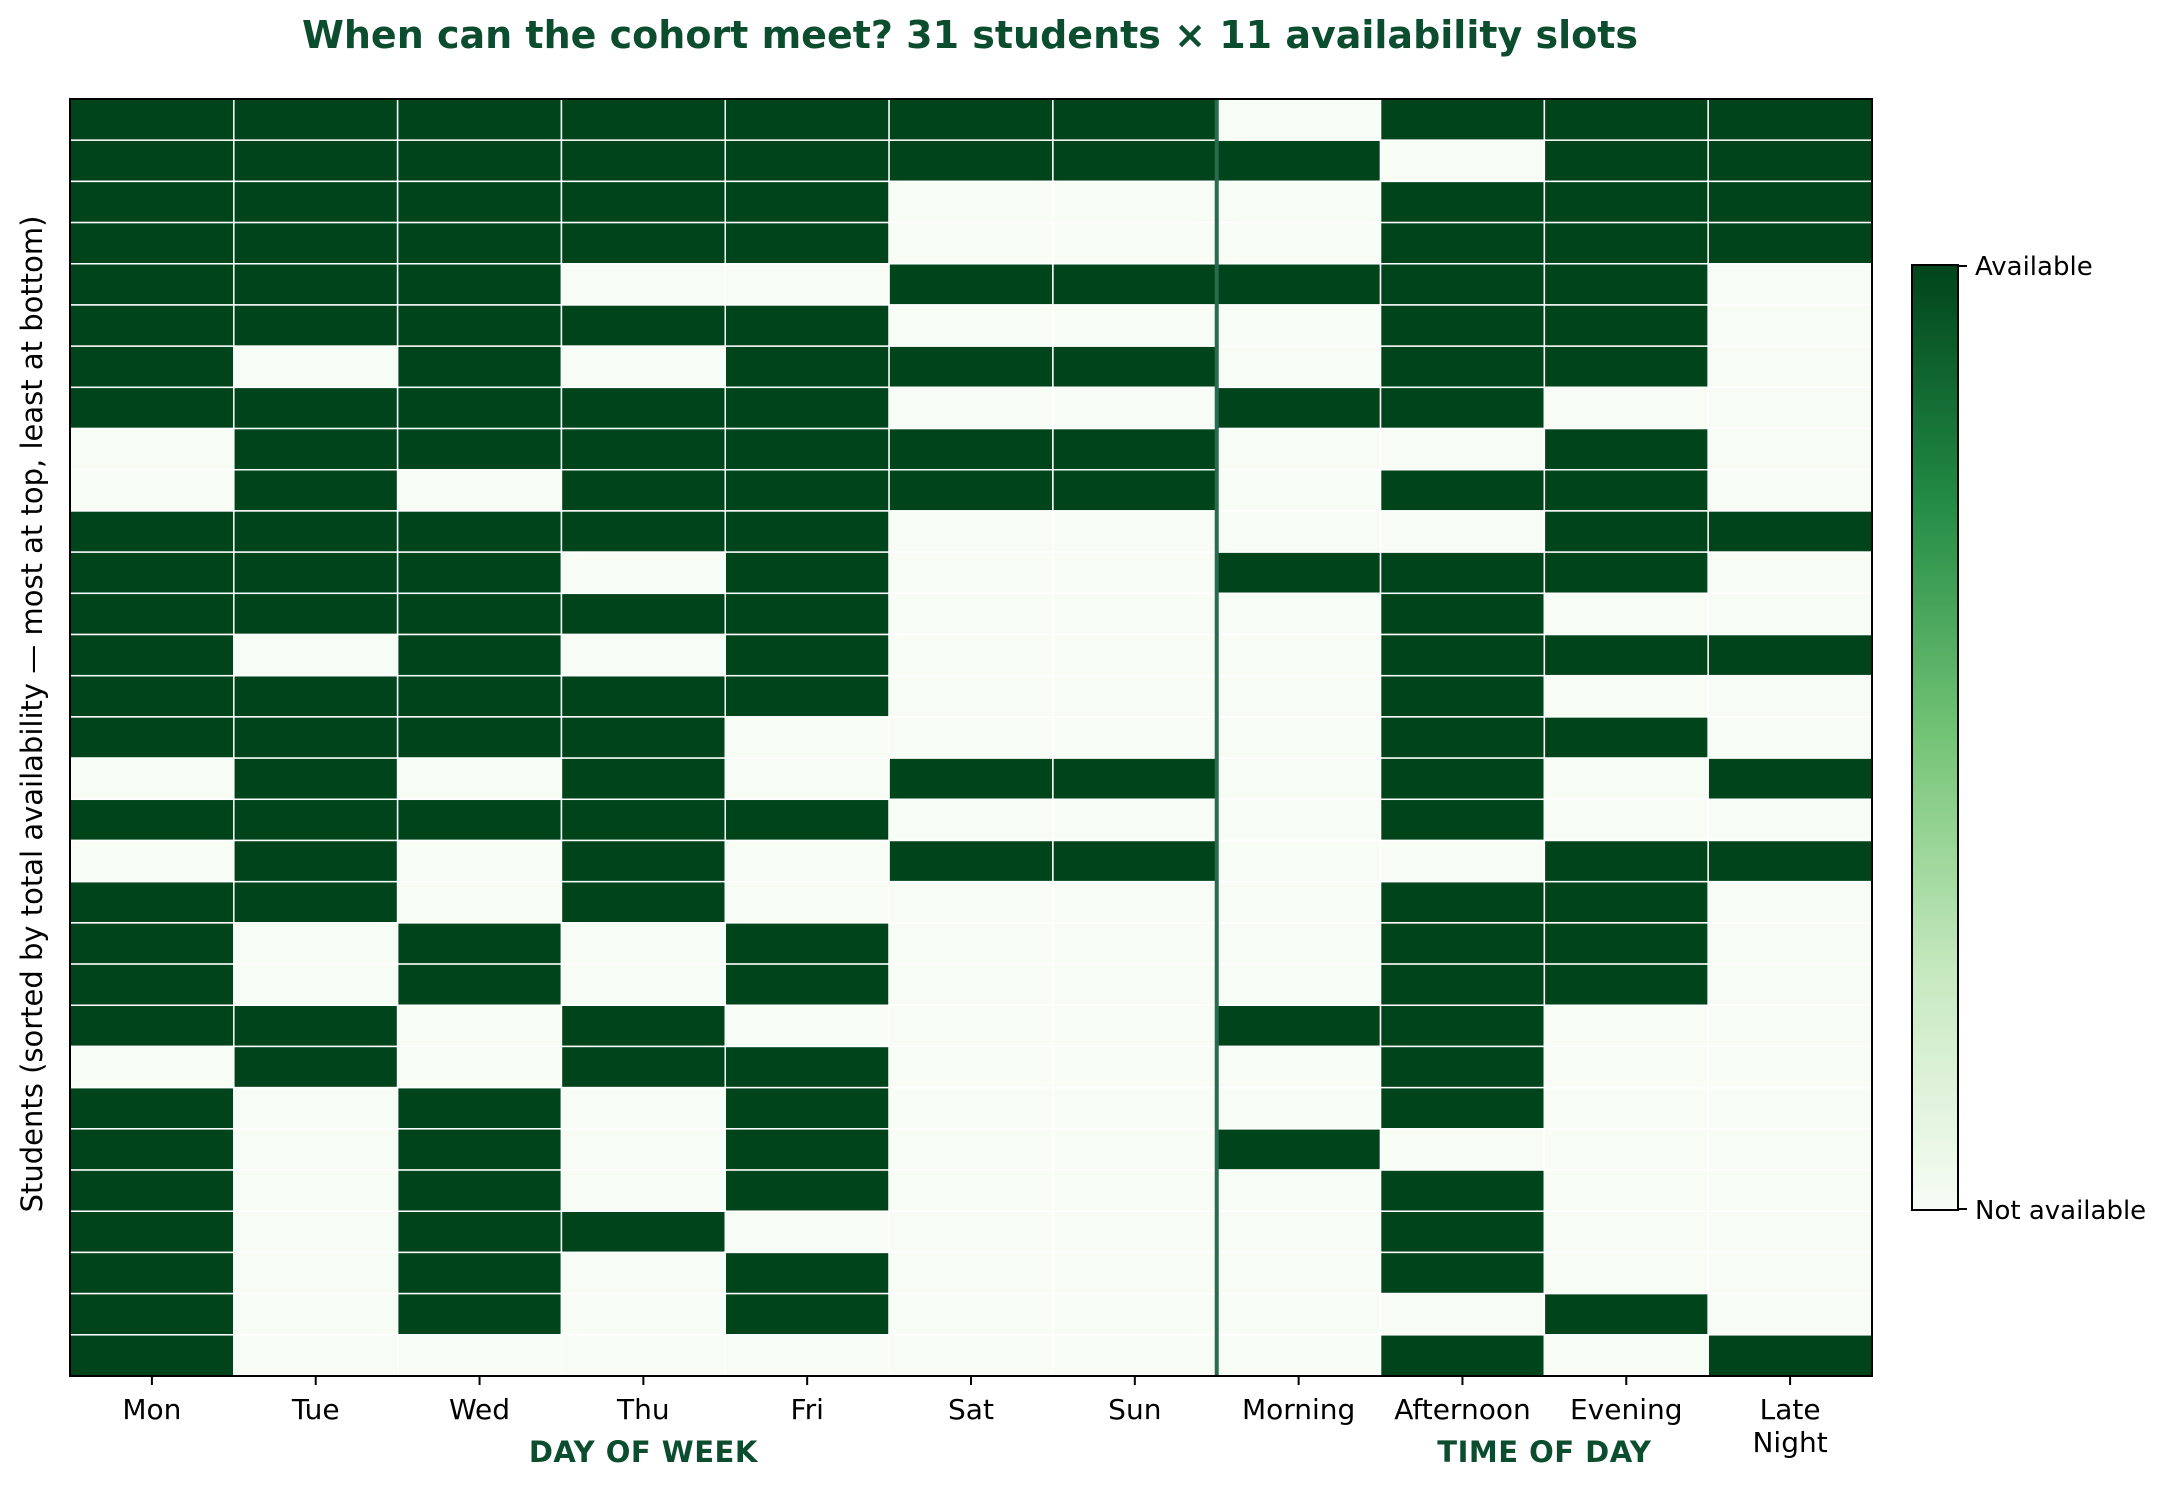 This screenshot has height=1486, width=2178. What do you see at coordinates (971, 1409) in the screenshot?
I see `x-tick-label: Sat` at bounding box center [971, 1409].